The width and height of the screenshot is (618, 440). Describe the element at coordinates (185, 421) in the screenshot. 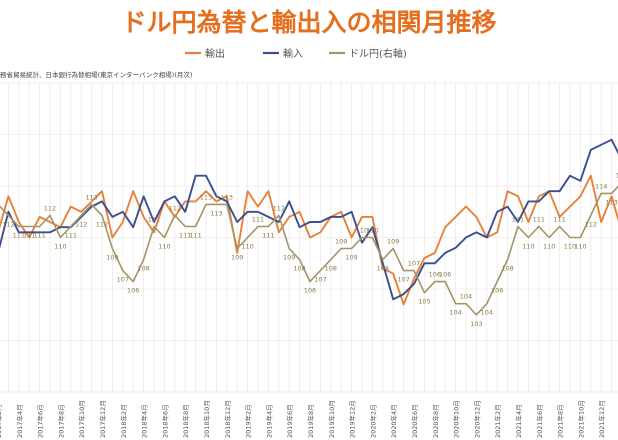

I see `x-tick-label: 2018年8月` at that location.